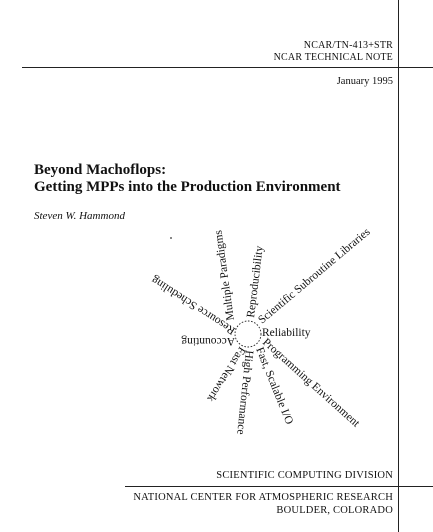  I want to click on report-date: January 1995, so click(364, 81).